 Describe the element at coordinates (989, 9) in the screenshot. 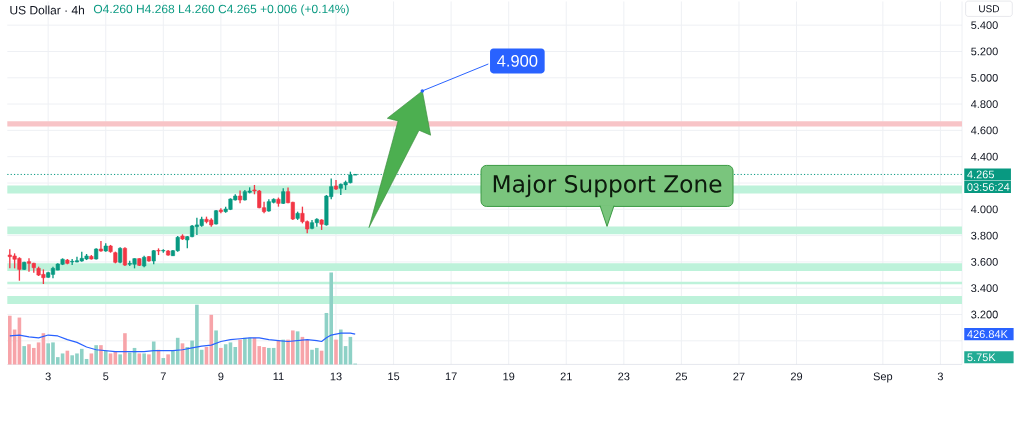

I see `text: USD` at that location.